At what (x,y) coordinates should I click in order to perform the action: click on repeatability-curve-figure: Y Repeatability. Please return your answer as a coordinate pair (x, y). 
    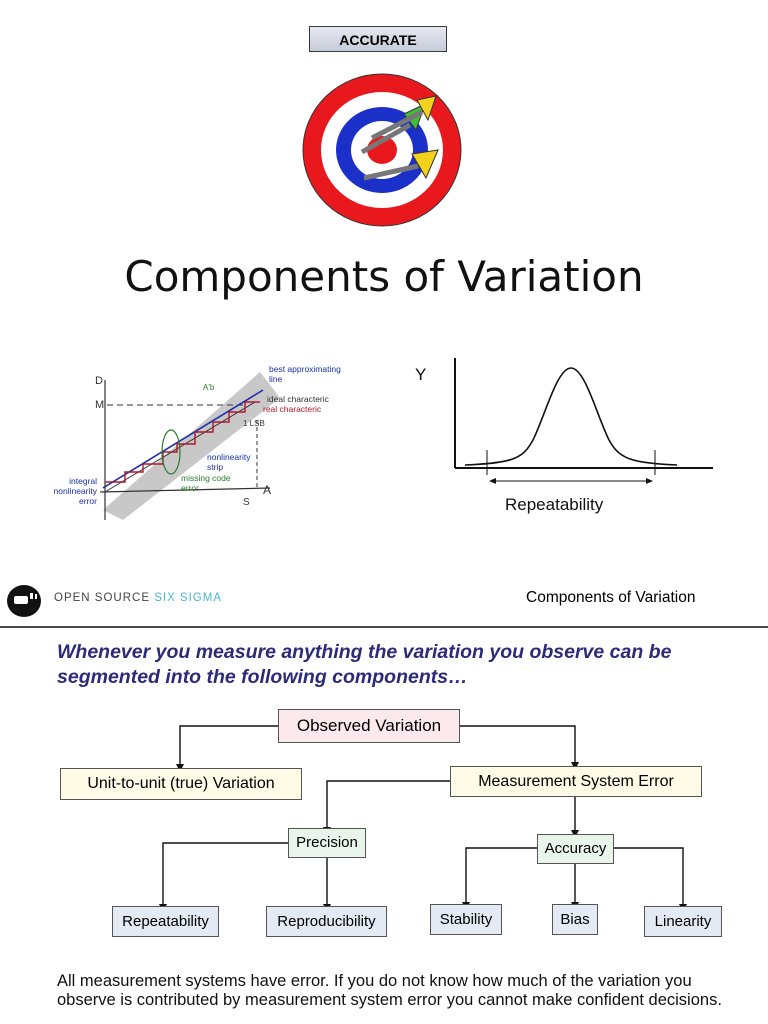
    Looking at the image, I should click on (564, 436).